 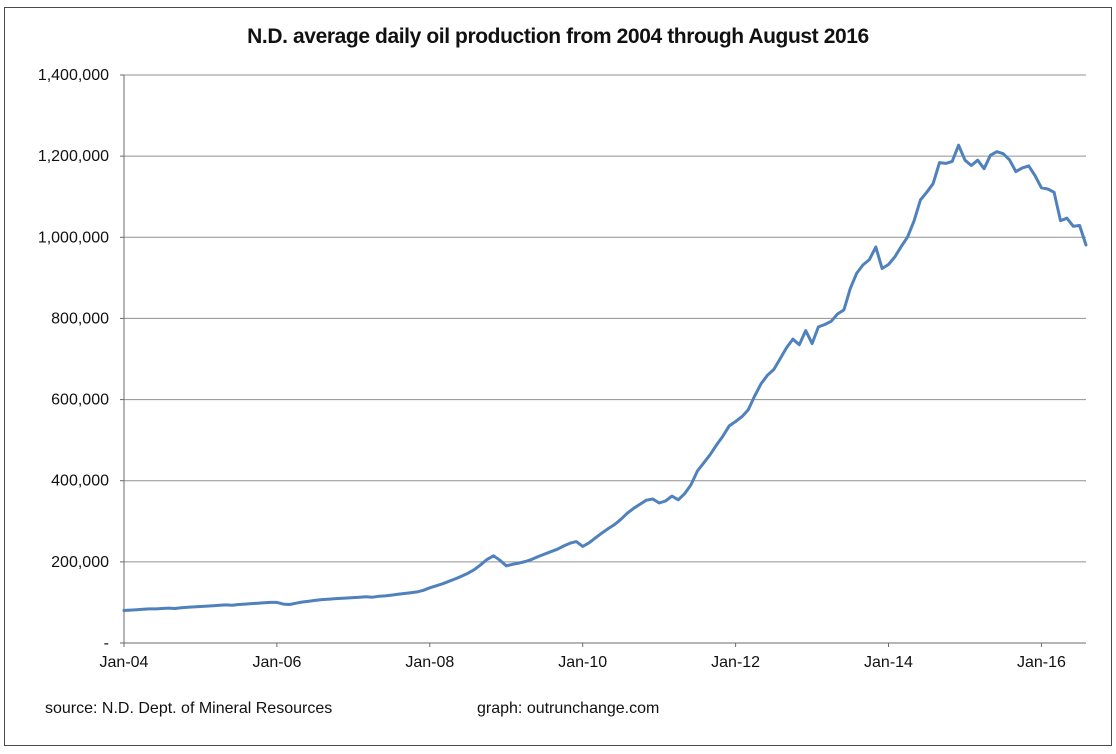 I want to click on y-tick-label: -, so click(x=106, y=643).